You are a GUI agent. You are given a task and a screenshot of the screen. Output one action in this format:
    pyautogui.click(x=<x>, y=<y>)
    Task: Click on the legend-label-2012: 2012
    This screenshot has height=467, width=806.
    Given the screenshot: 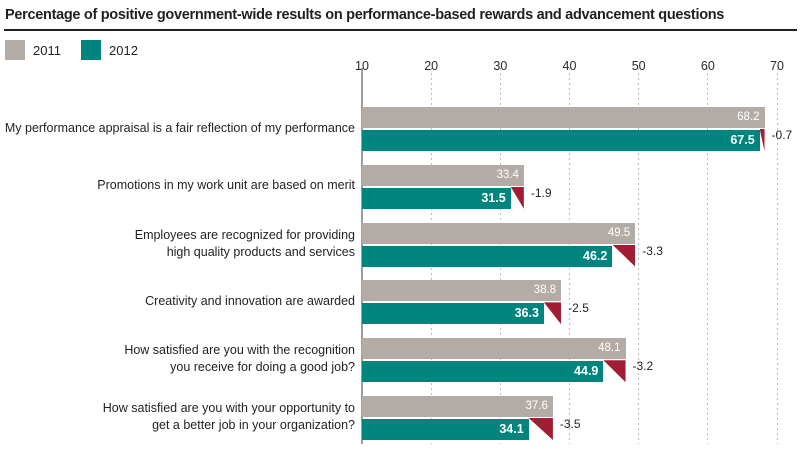 What is the action you would take?
    pyautogui.click(x=123, y=50)
    